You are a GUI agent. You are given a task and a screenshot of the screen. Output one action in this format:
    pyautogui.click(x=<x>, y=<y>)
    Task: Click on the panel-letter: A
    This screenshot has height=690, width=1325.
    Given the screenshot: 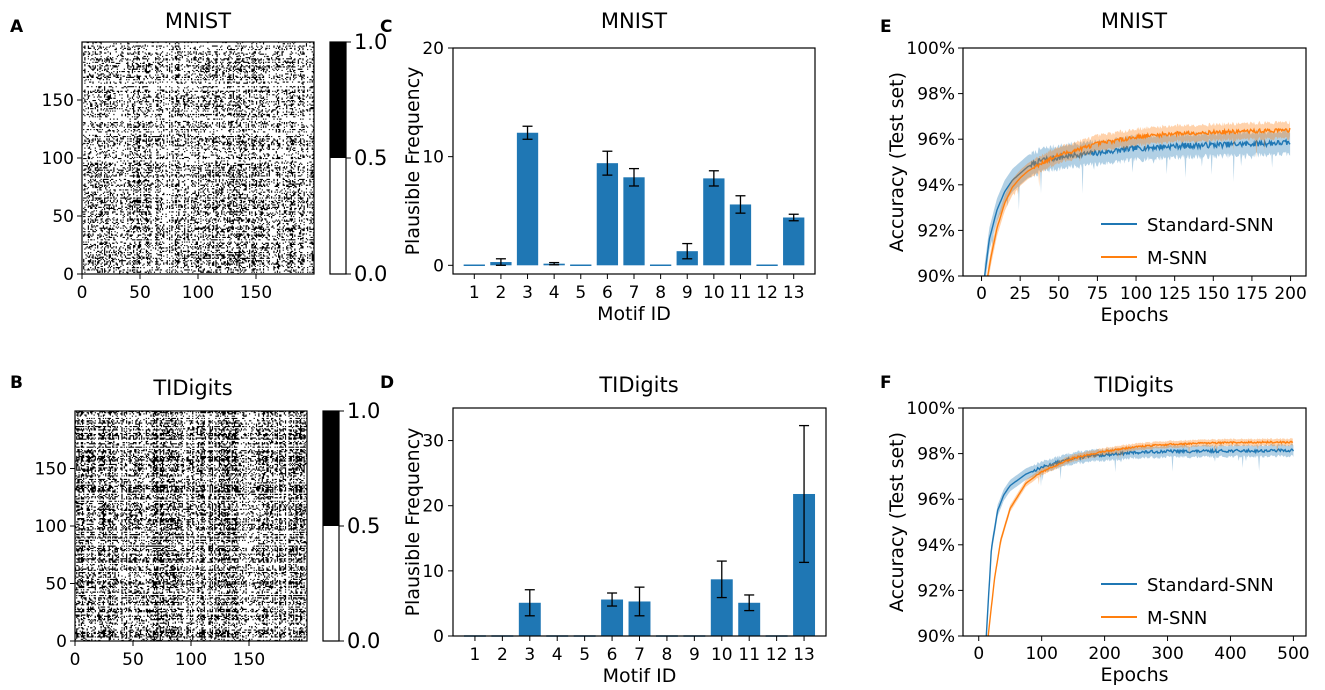 What is the action you would take?
    pyautogui.click(x=17, y=27)
    